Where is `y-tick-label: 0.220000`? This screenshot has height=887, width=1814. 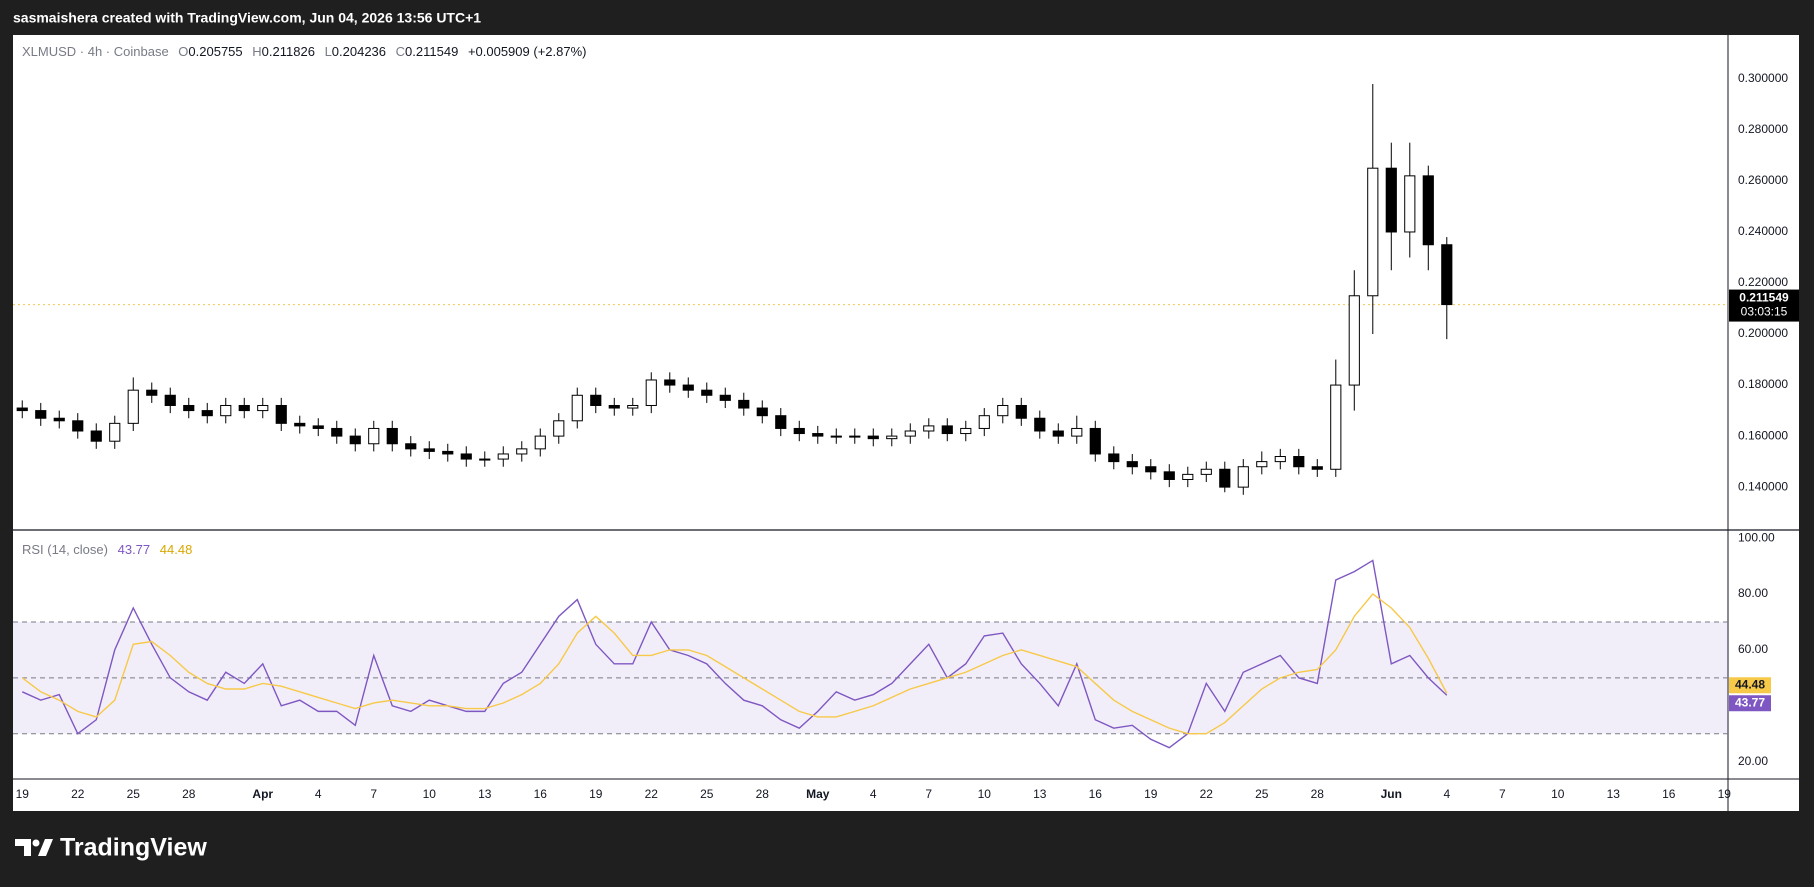
y-tick-label: 0.220000 is located at coordinates (1763, 282).